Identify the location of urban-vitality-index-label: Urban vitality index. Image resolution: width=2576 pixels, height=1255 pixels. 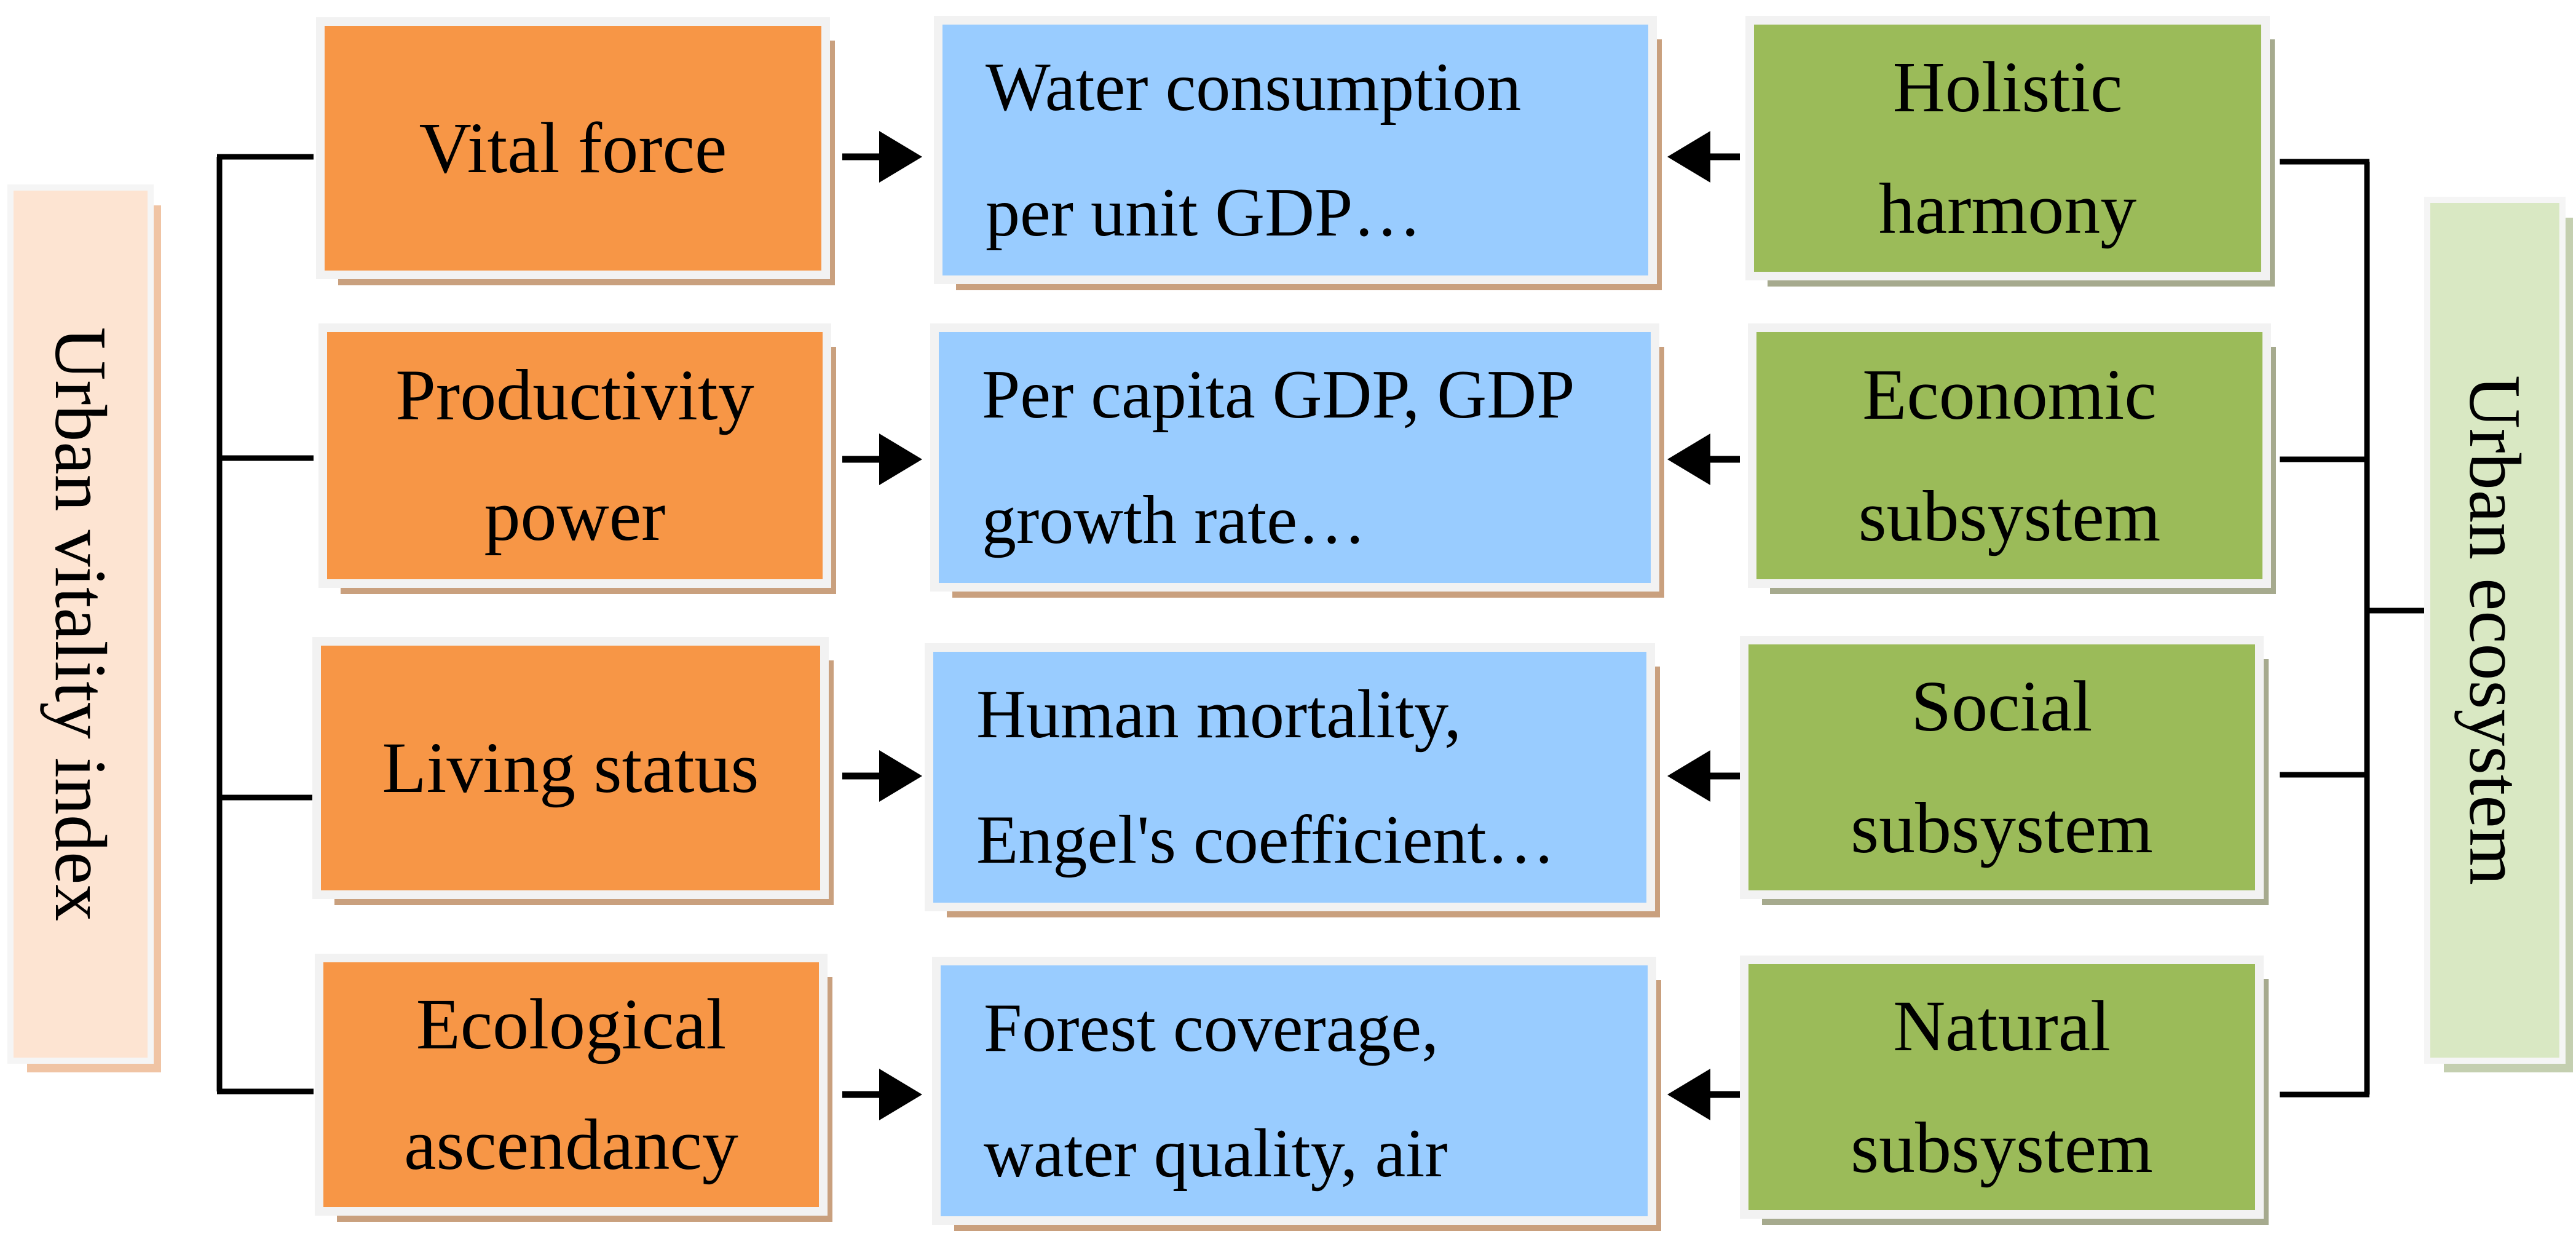
(81, 624).